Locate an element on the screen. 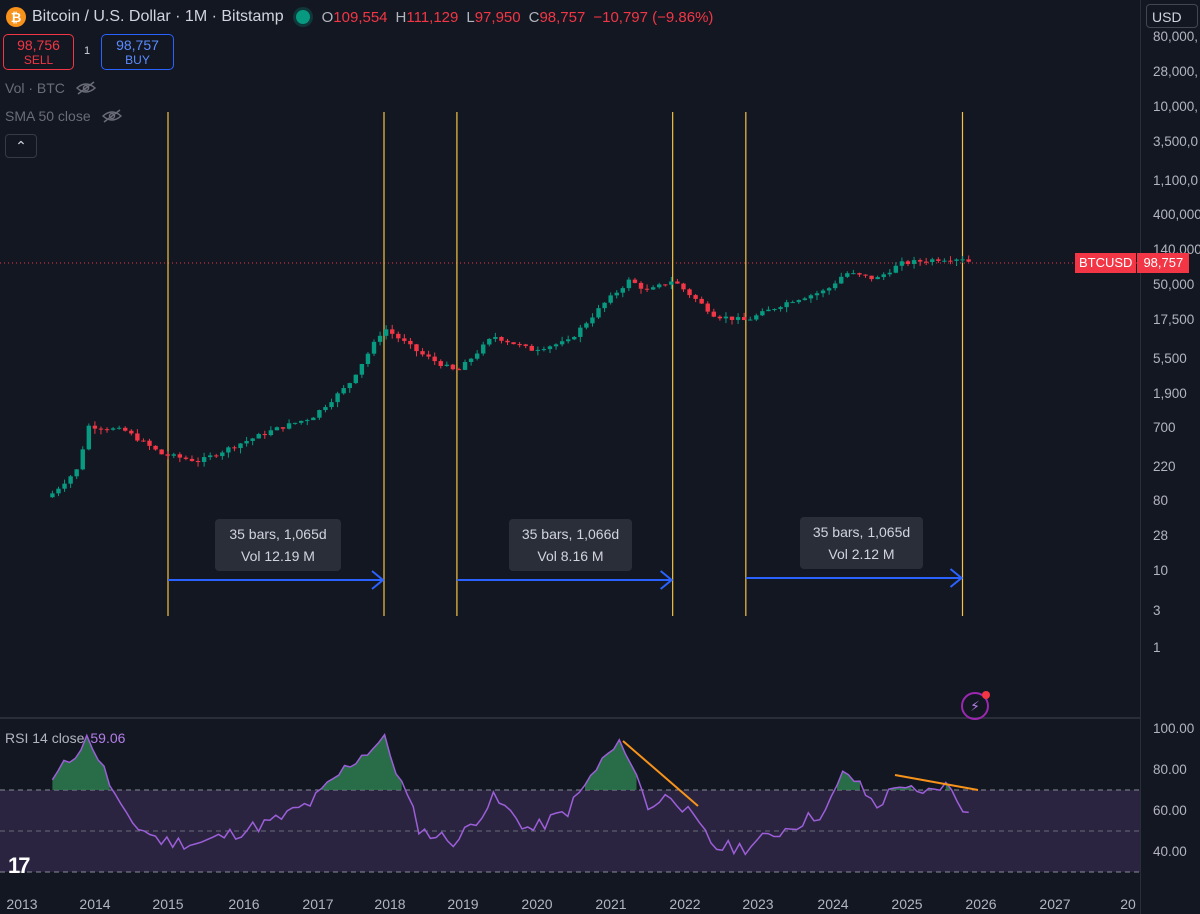  rsi-legend: RSI 14 close 59.06 is located at coordinates (65, 738).